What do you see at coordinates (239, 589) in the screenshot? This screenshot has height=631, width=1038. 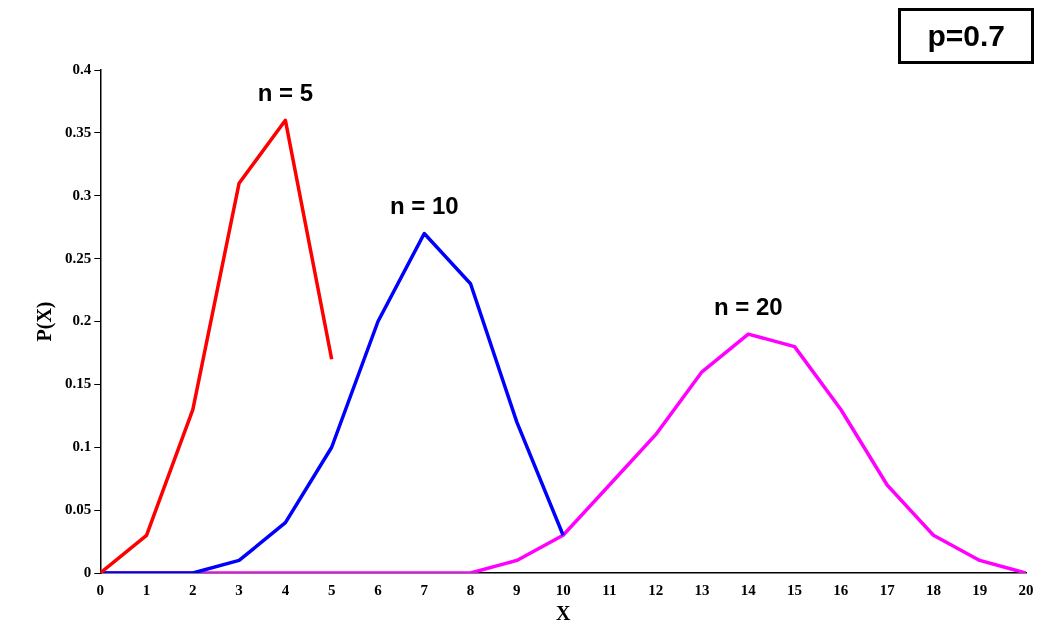 I see `x-tick-label: 3` at bounding box center [239, 589].